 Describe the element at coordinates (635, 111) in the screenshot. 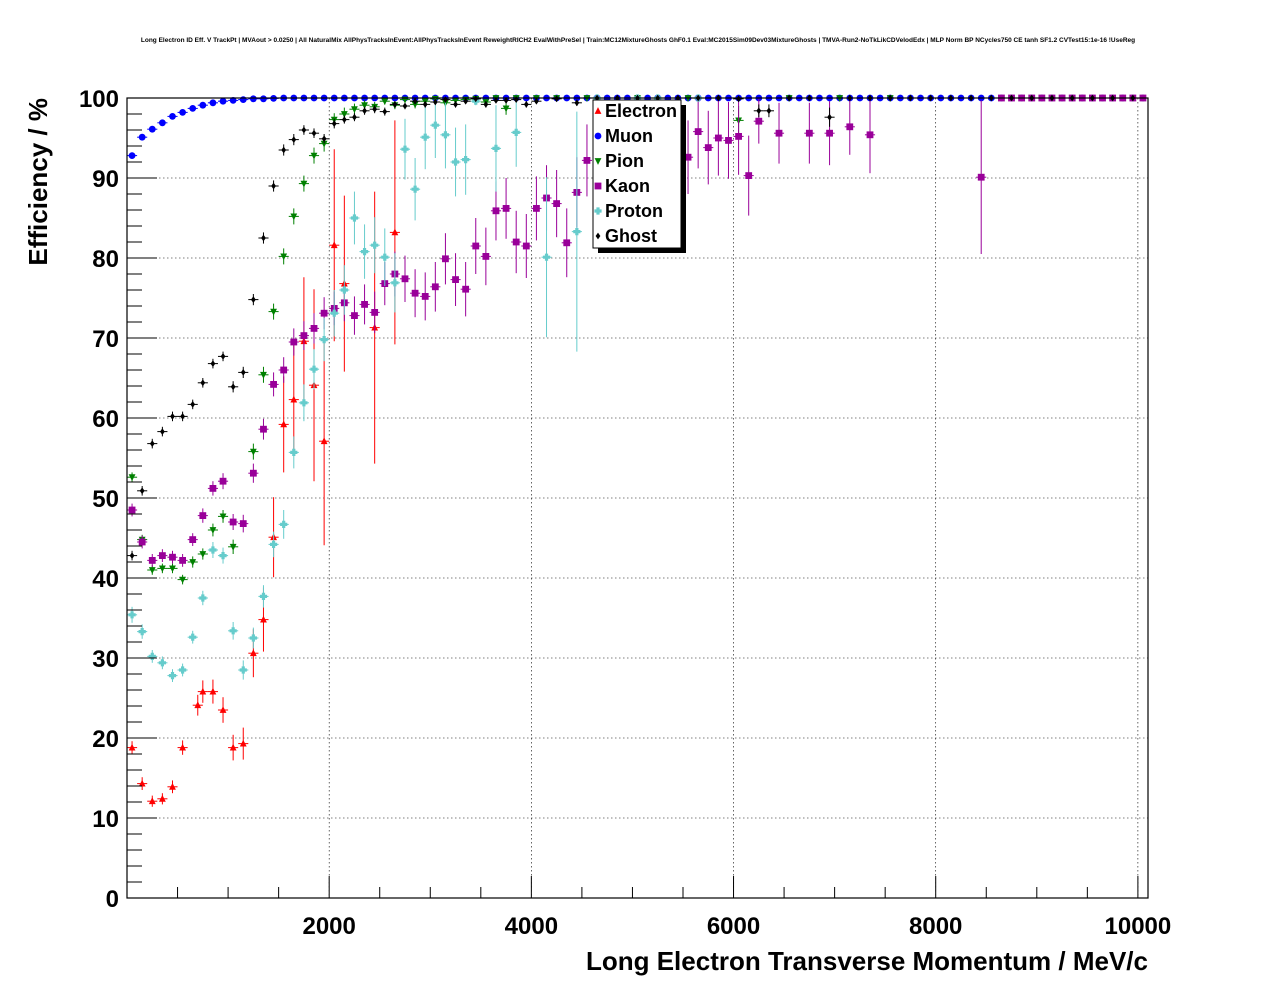

I see `legend-entry-electron: Electron` at that location.